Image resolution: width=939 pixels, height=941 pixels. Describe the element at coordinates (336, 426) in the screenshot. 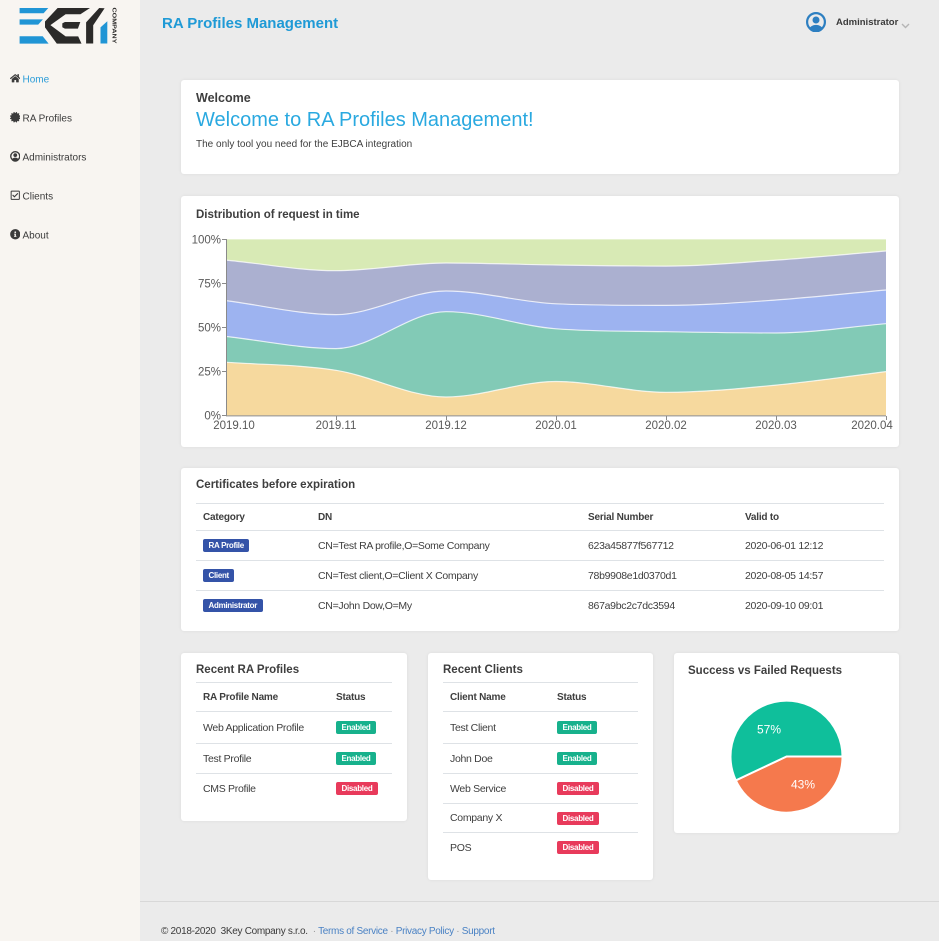

I see `svg-text: 2019.11` at that location.